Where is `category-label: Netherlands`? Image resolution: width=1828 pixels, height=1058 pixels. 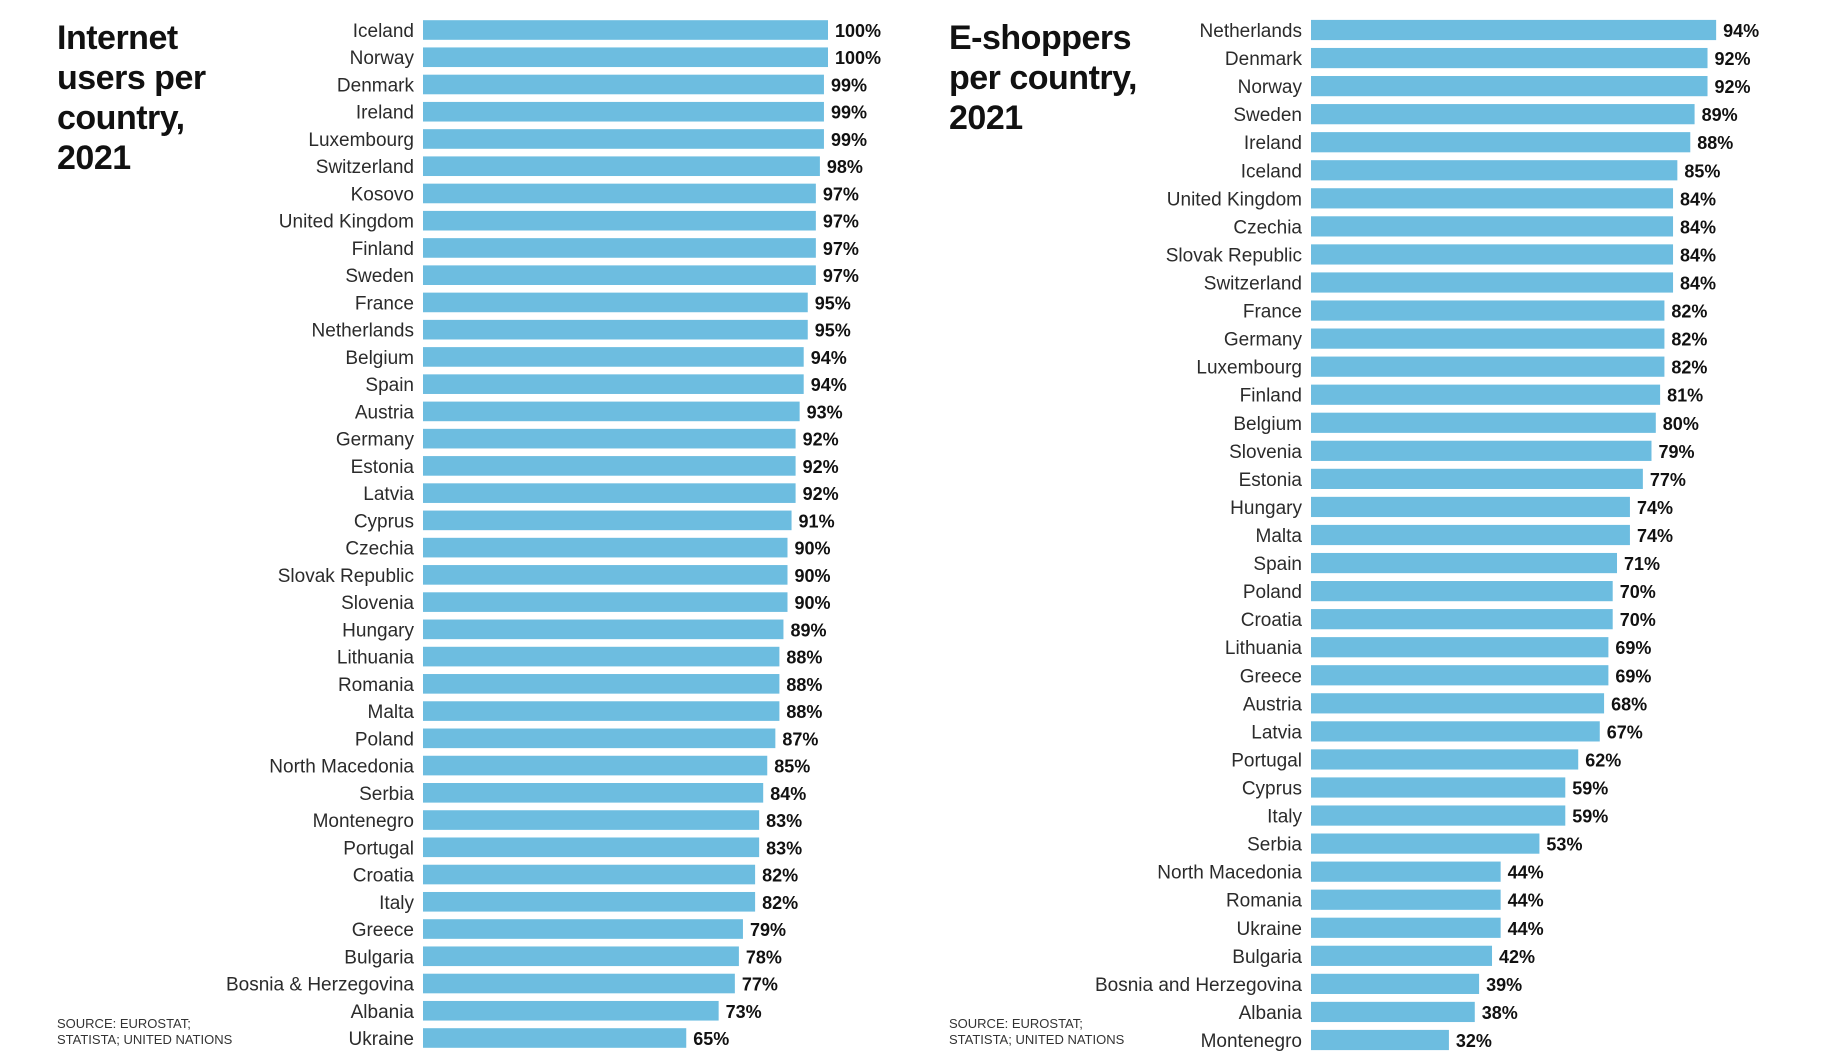
category-label: Netherlands is located at coordinates (1251, 31).